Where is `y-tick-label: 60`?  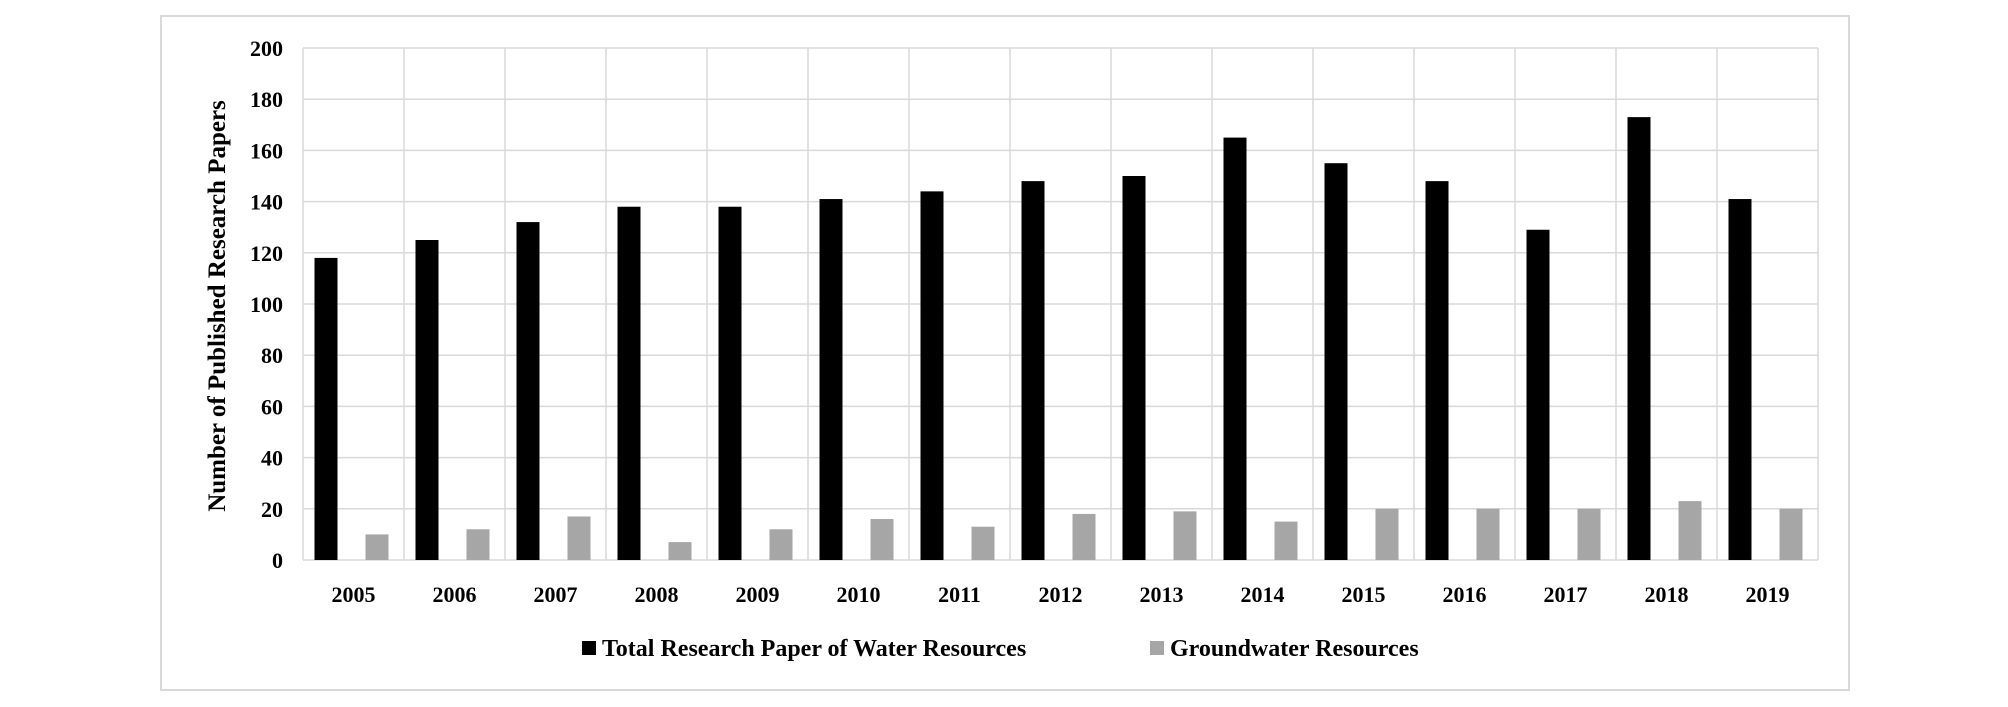 y-tick-label: 60 is located at coordinates (272, 406).